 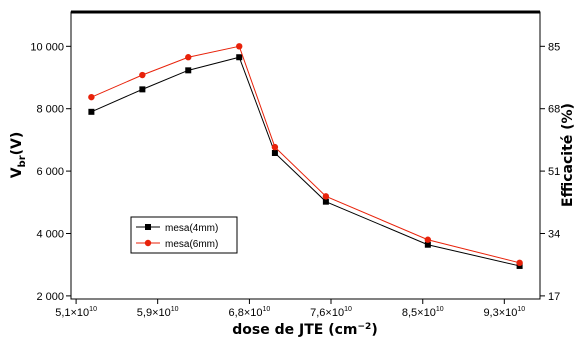 I want to click on legend-marker-mesa-4mm, so click(x=148, y=227).